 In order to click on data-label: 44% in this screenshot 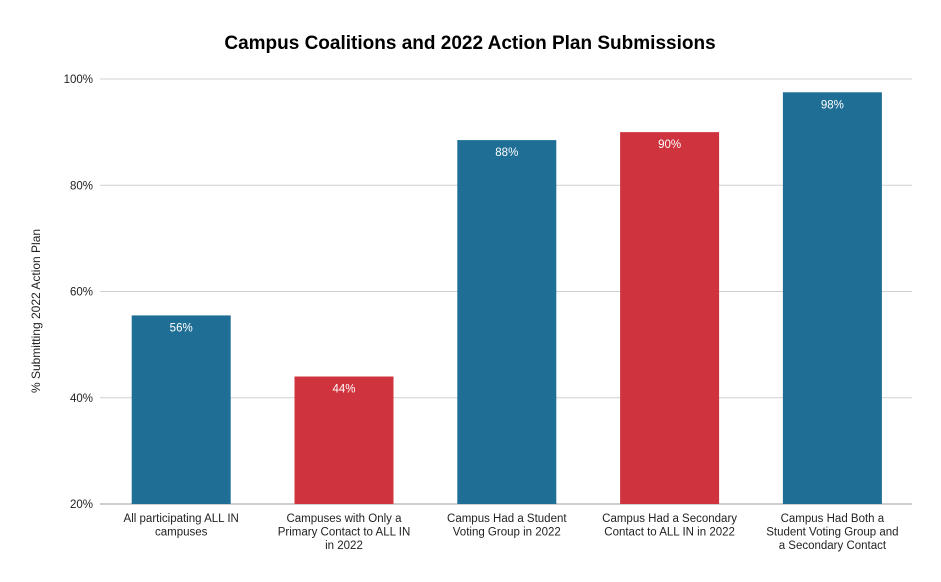, I will do `click(343, 390)`.